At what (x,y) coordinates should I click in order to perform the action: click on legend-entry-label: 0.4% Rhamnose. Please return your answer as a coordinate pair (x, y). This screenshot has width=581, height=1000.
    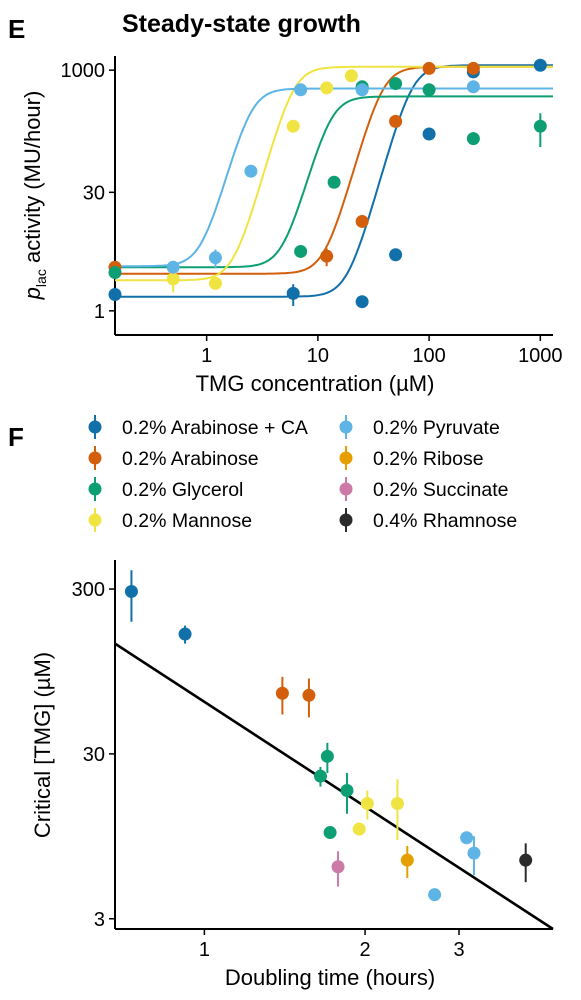
    Looking at the image, I should click on (445, 521).